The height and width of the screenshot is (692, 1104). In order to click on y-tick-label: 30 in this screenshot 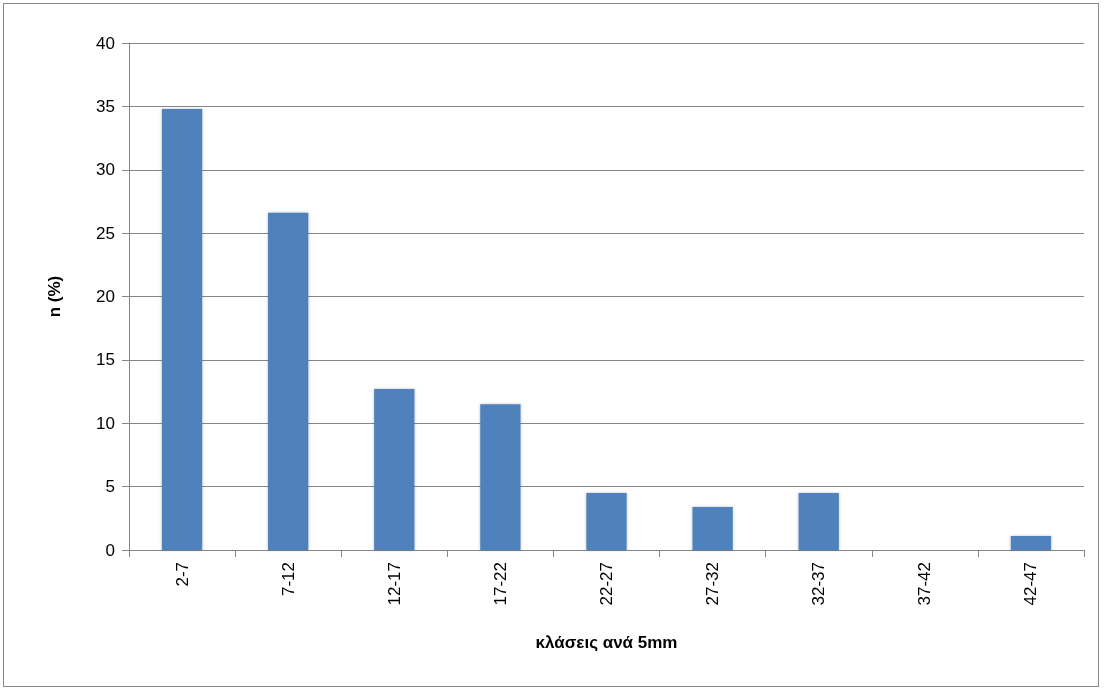, I will do `click(105, 170)`.